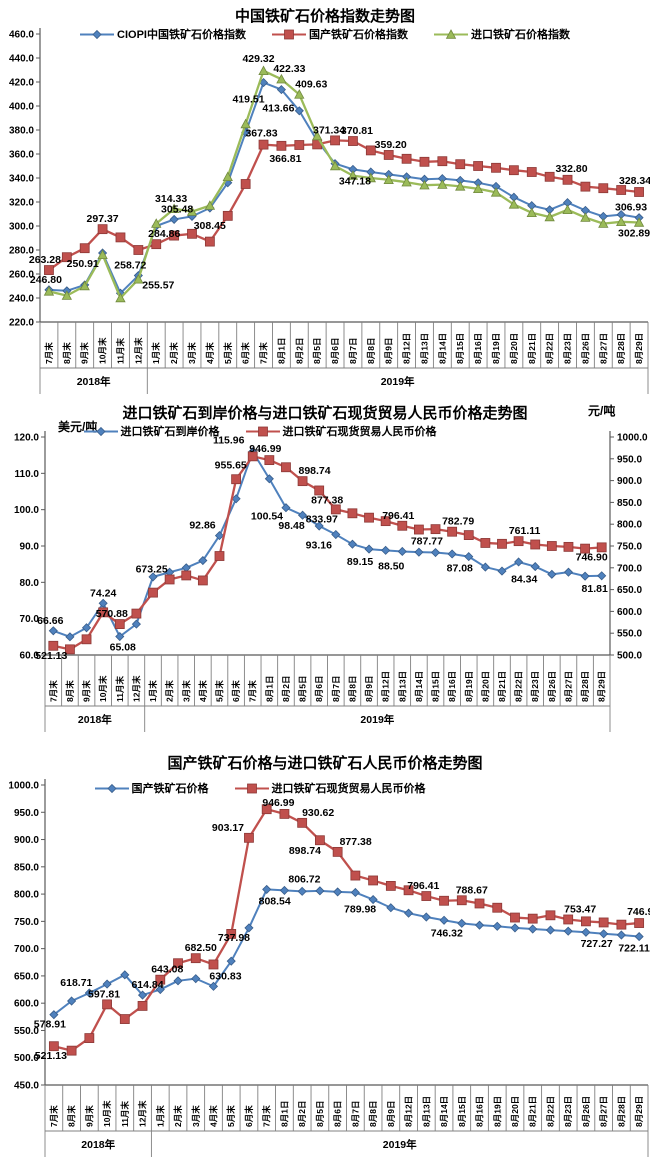  What do you see at coordinates (21, 251) in the screenshot?
I see `svg-text: 280.0` at bounding box center [21, 251].